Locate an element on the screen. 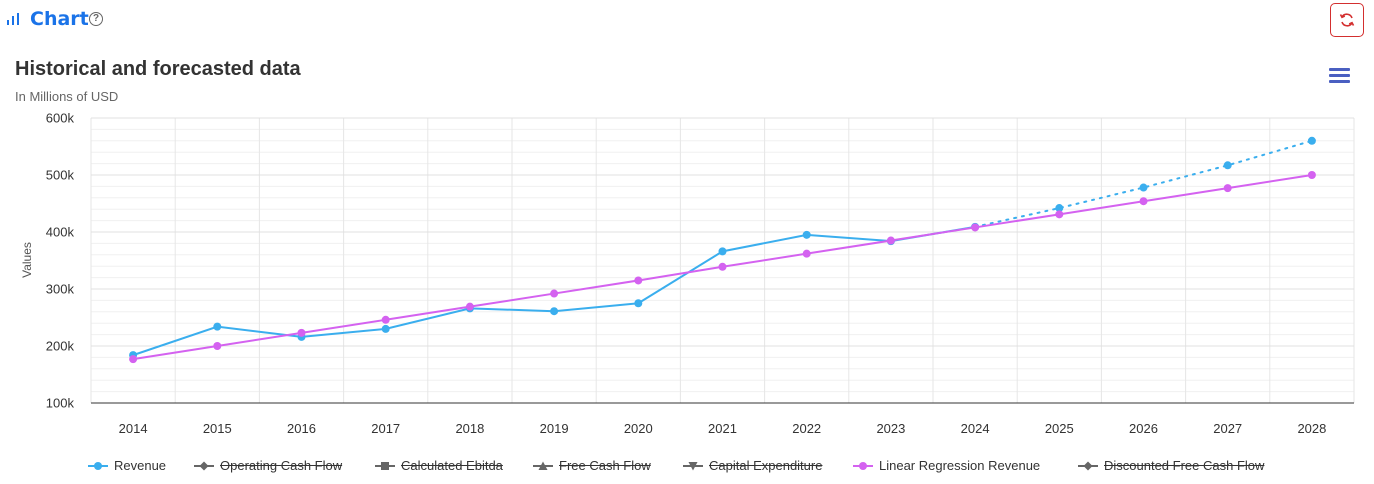 The height and width of the screenshot is (484, 1374). chart-menu-button is located at coordinates (1339, 77).